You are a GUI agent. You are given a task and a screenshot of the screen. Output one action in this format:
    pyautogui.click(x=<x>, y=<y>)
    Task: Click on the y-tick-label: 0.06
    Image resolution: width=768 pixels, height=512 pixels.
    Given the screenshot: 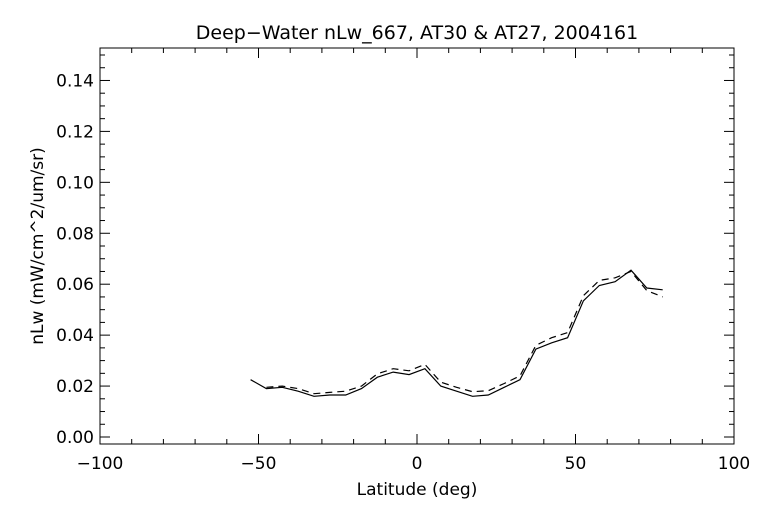 What is the action you would take?
    pyautogui.click(x=75, y=285)
    